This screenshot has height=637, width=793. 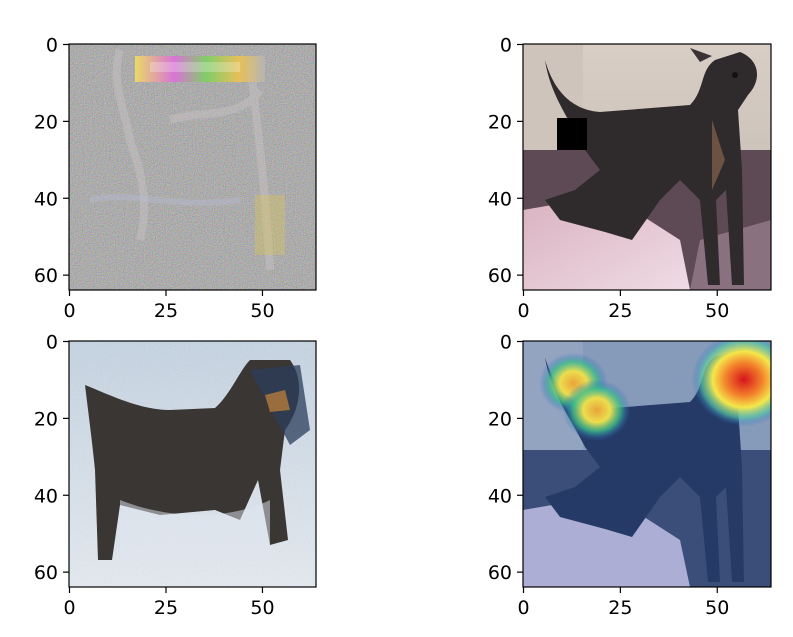 I want to click on heatmap-hotspots, so click(x=655, y=391).